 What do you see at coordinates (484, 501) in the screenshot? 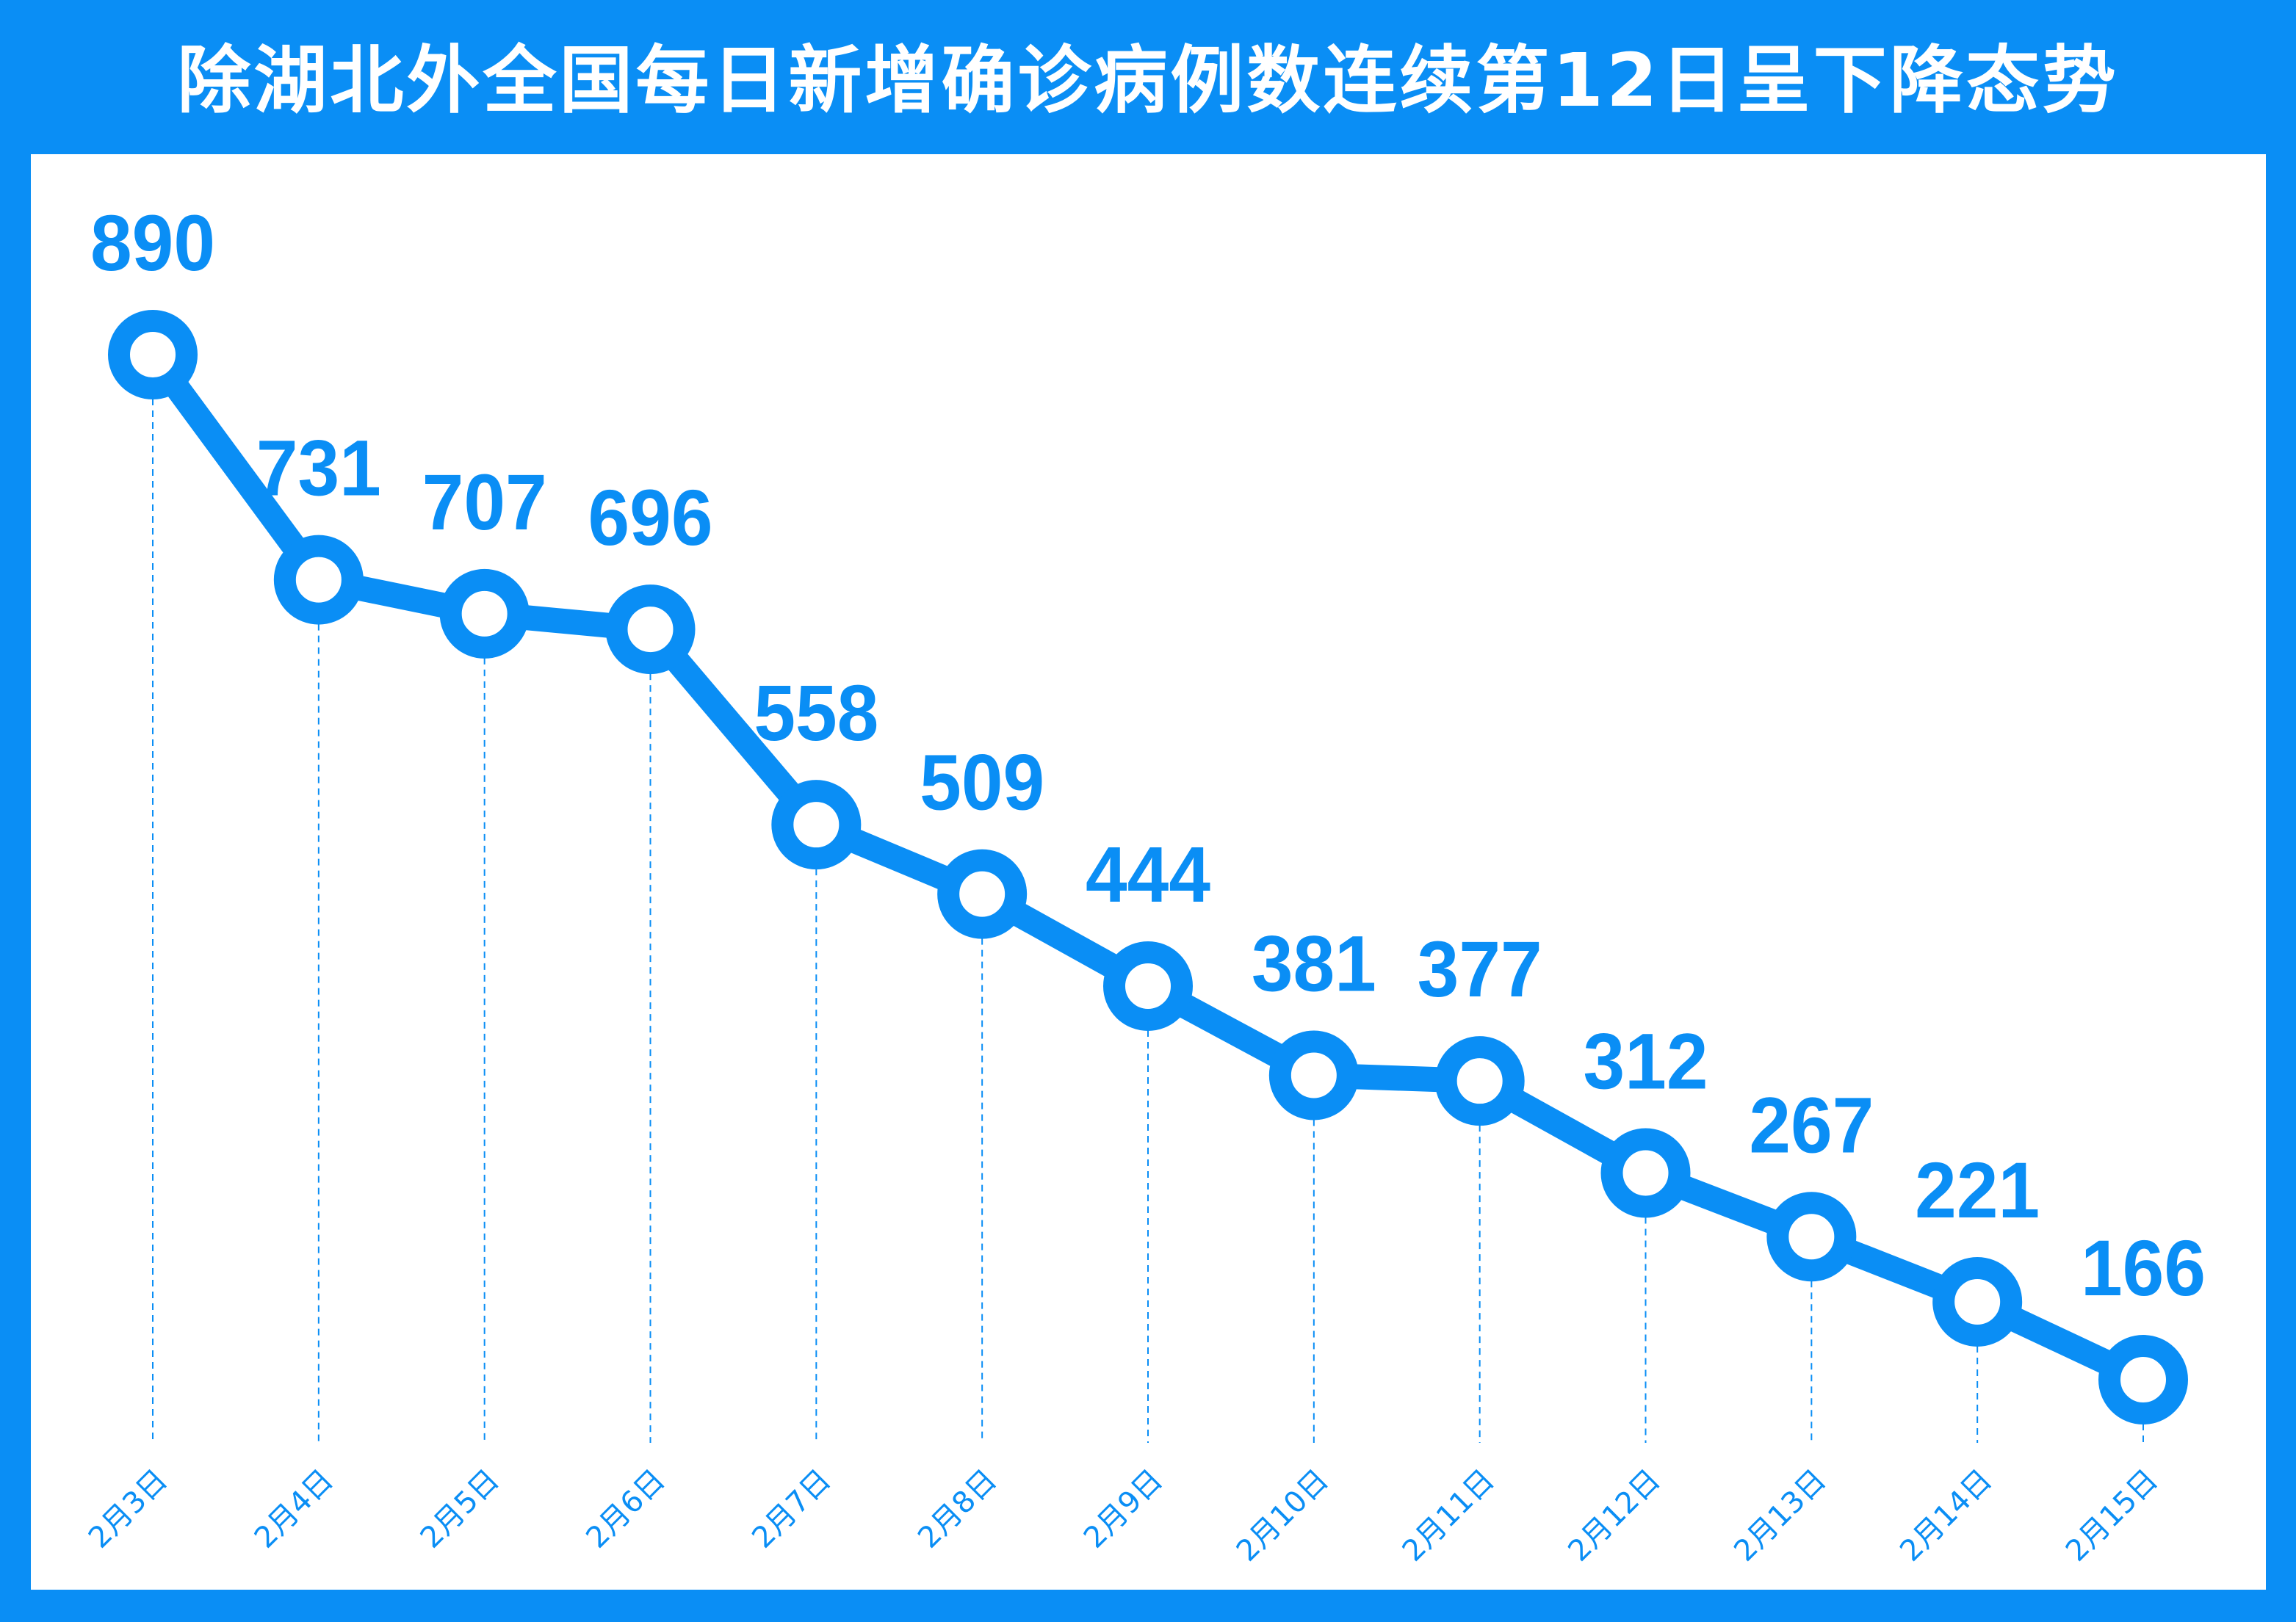
I see `value-label: 707` at bounding box center [484, 501].